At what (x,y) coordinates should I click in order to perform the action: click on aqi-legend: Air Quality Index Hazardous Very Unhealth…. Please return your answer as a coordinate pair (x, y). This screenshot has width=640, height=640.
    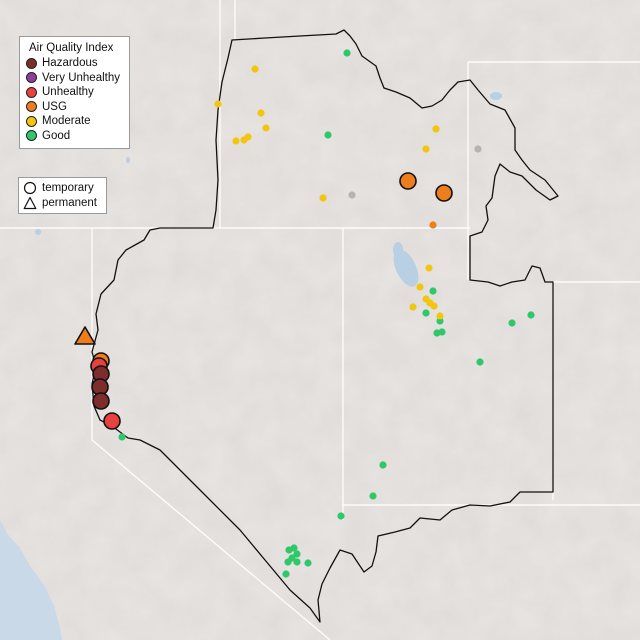
    Looking at the image, I should click on (74, 92).